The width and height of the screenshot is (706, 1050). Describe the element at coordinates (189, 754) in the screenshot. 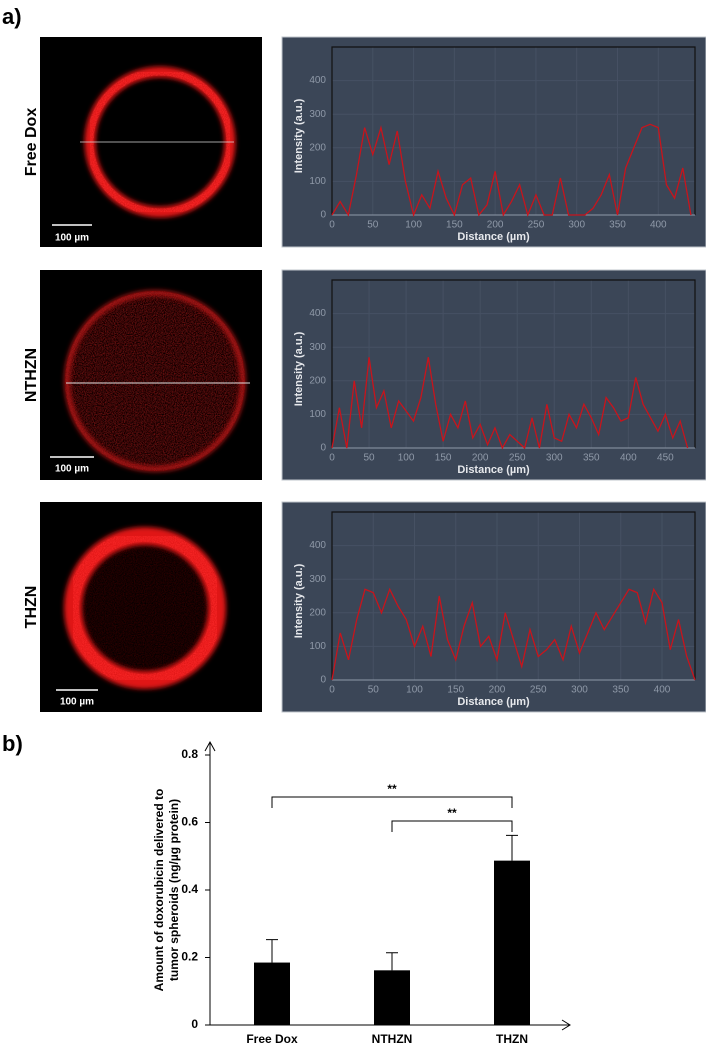

I see `y-tick-label: 0.8` at that location.